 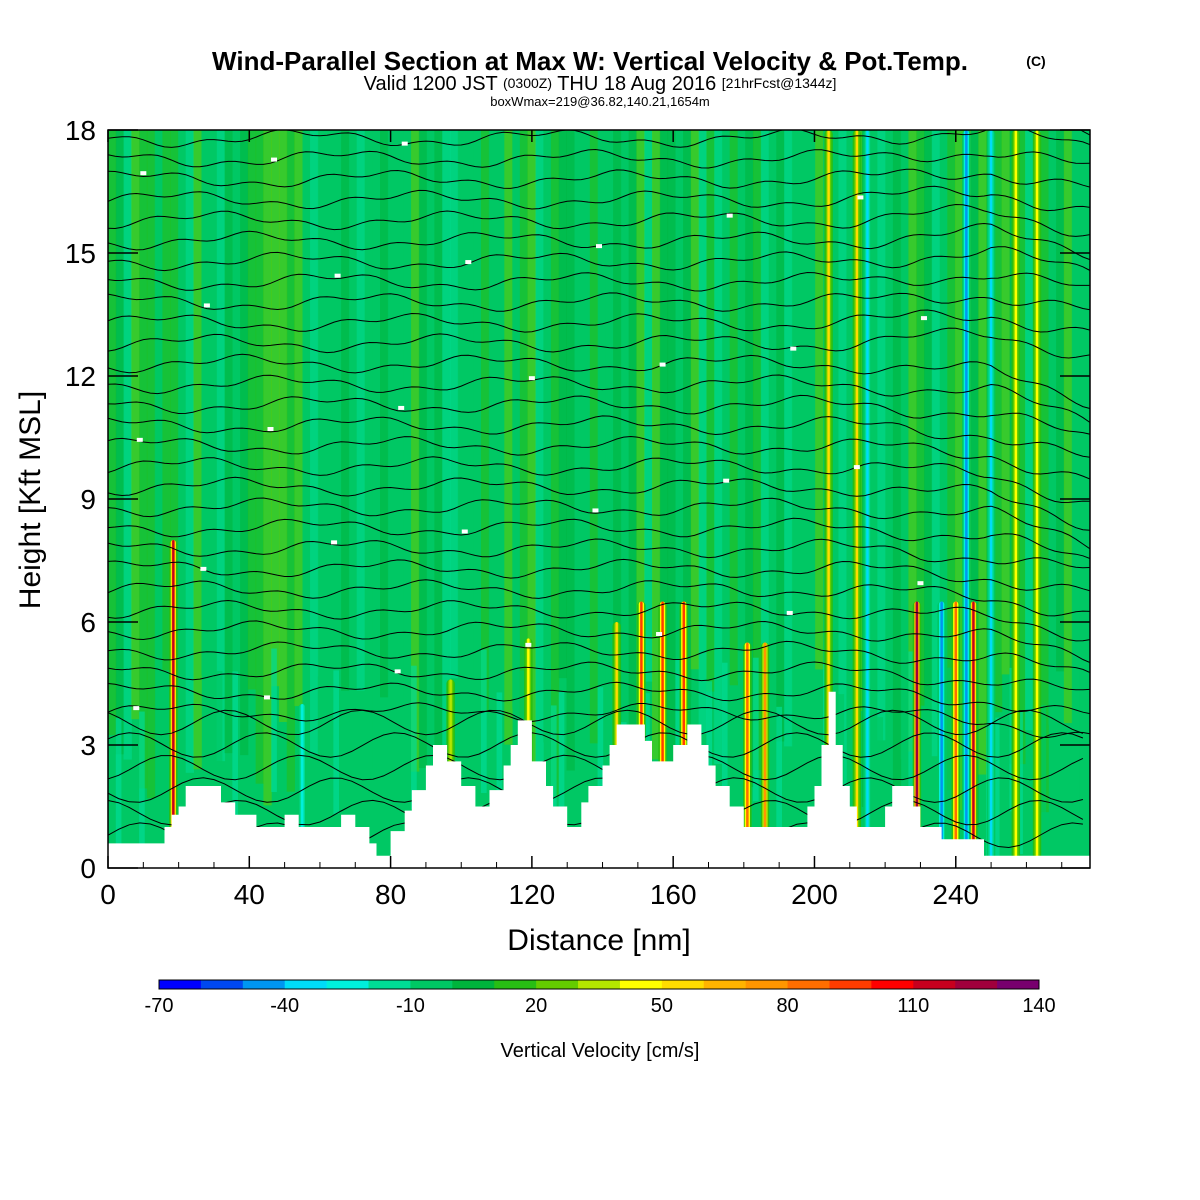 What do you see at coordinates (284, 1006) in the screenshot?
I see `colorbar-tick-label: -40` at bounding box center [284, 1006].